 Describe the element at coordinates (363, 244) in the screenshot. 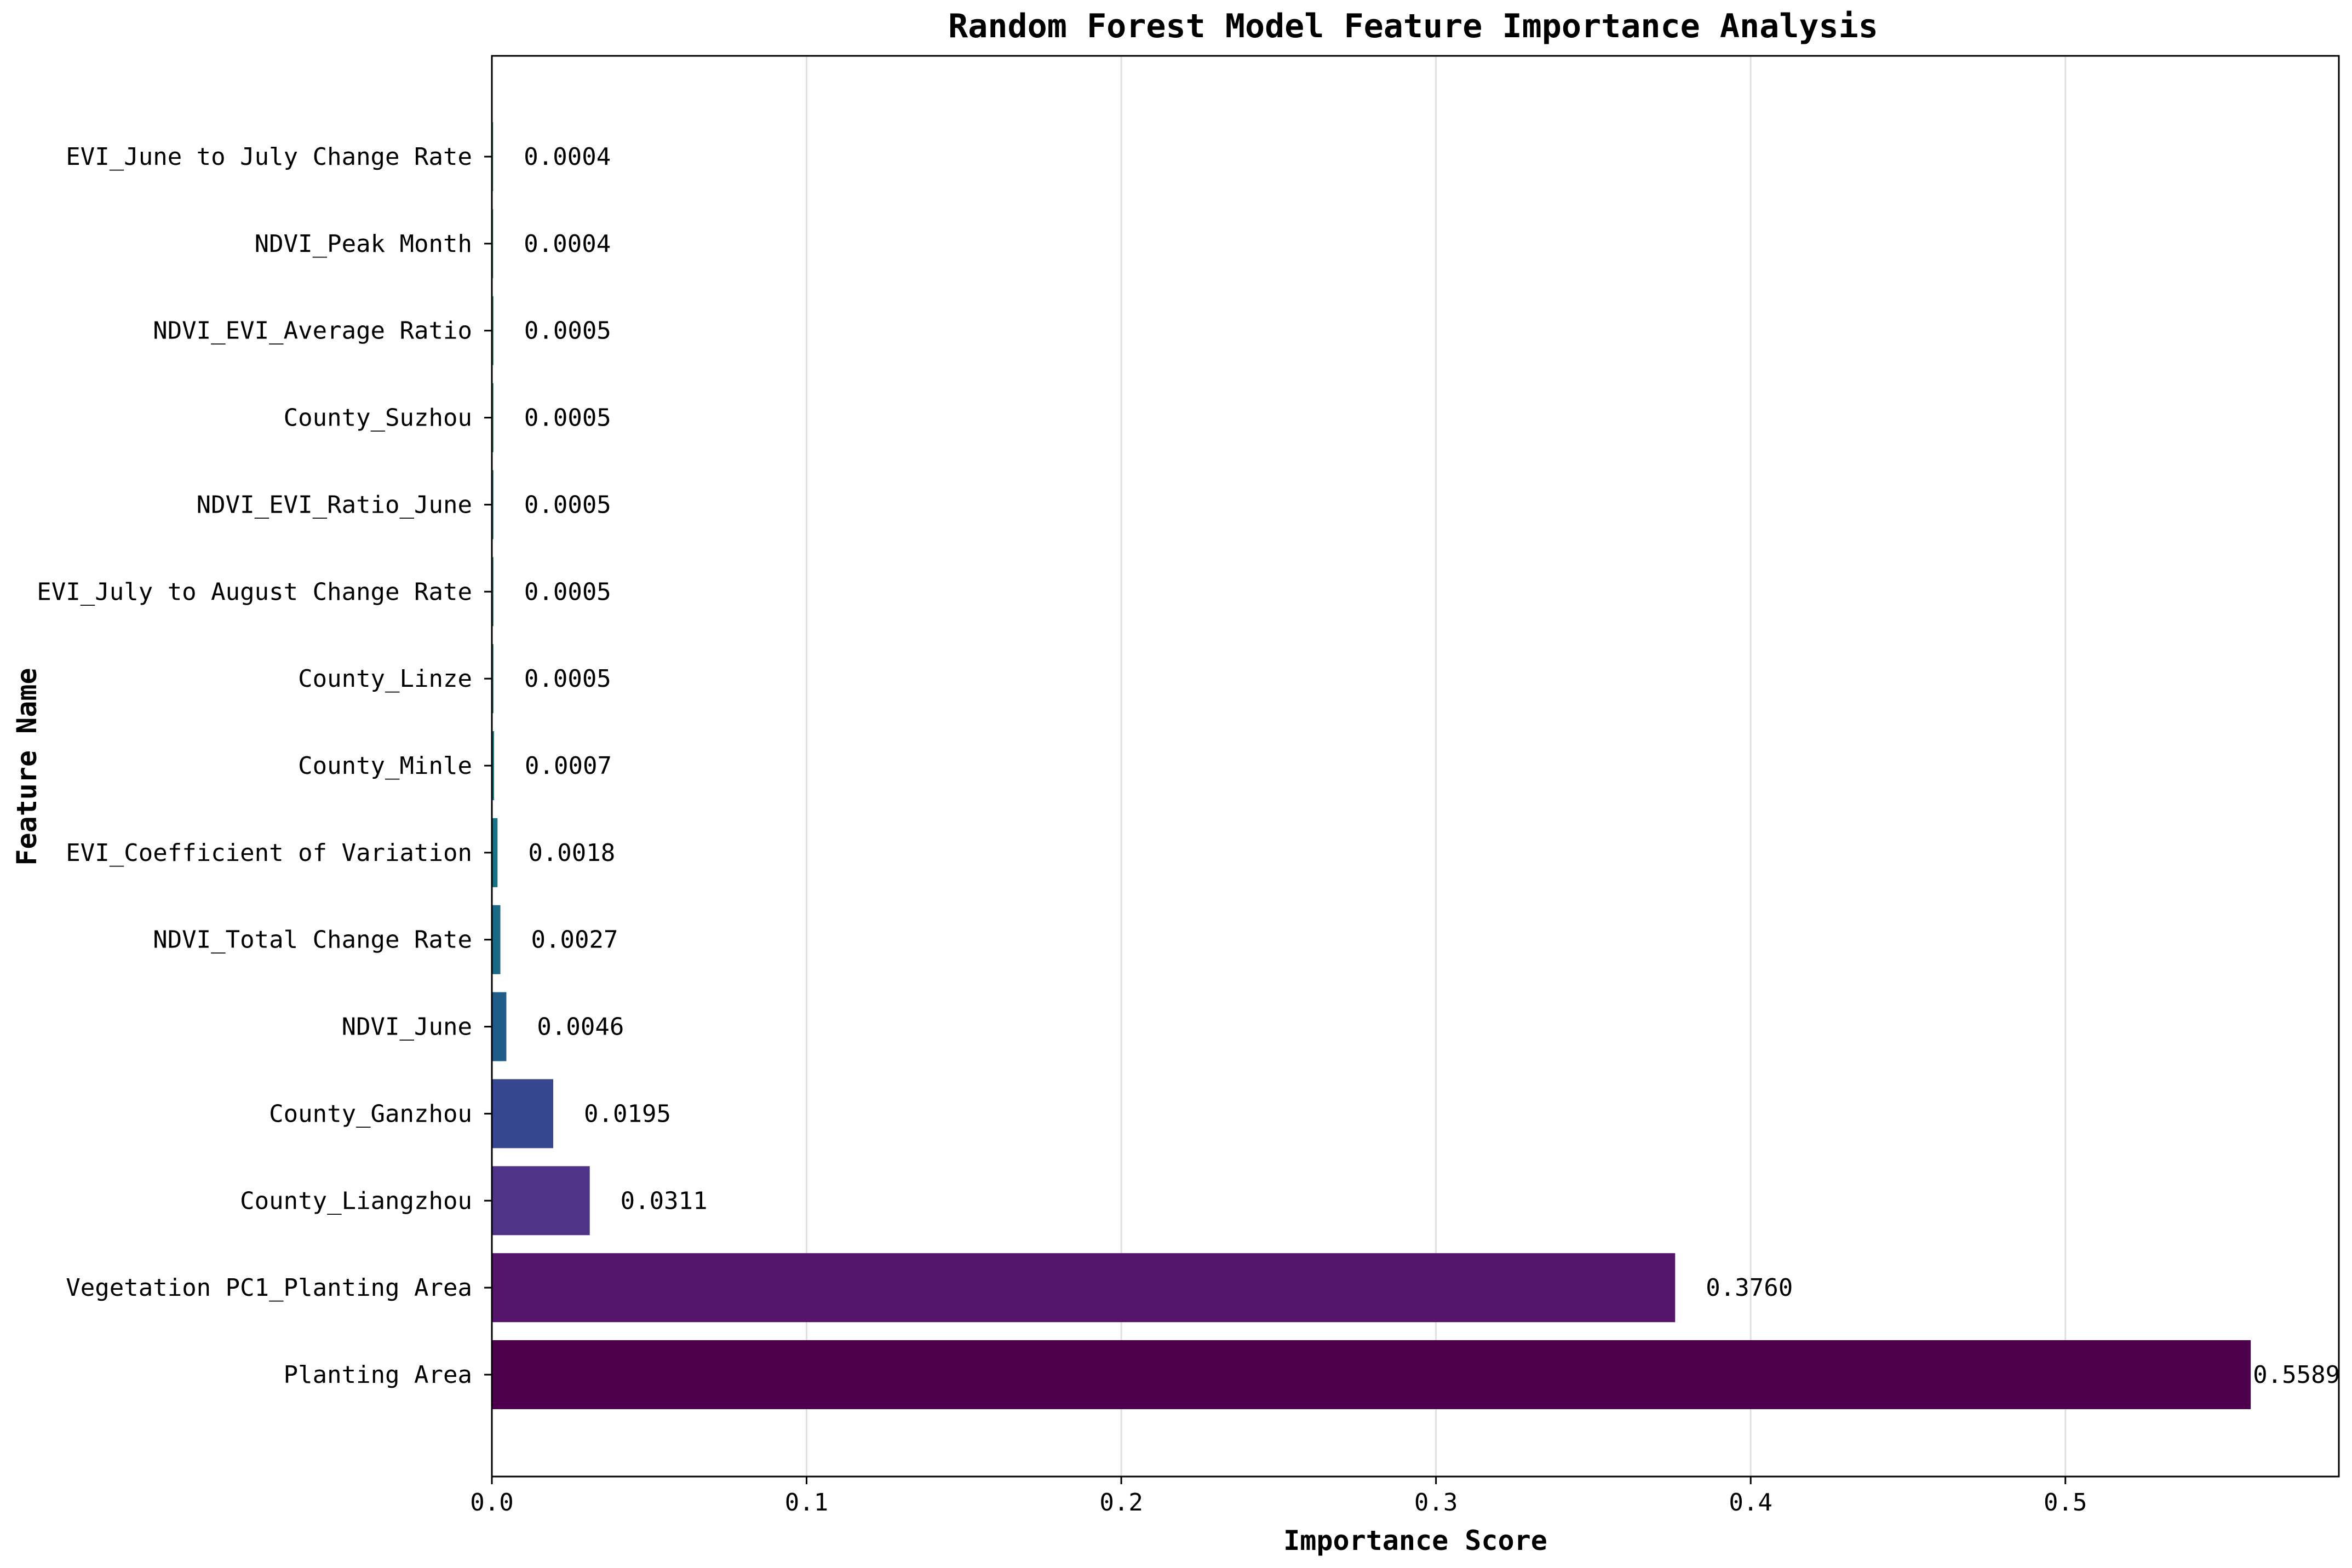

I see `y-tick-label: NDVI_Peak Month` at that location.